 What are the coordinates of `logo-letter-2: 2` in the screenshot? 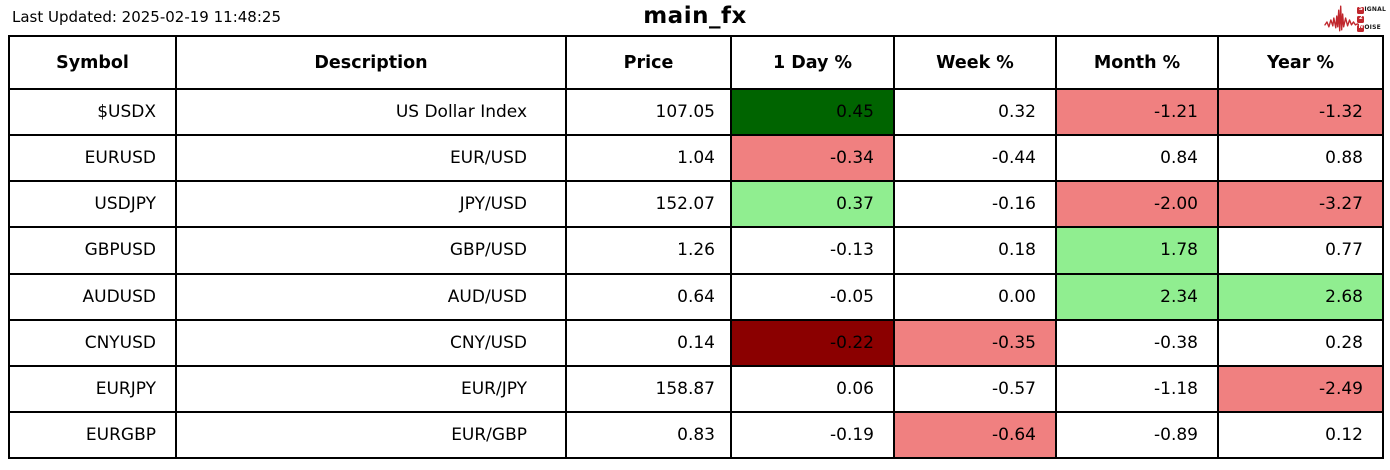 It's located at (1361, 19).